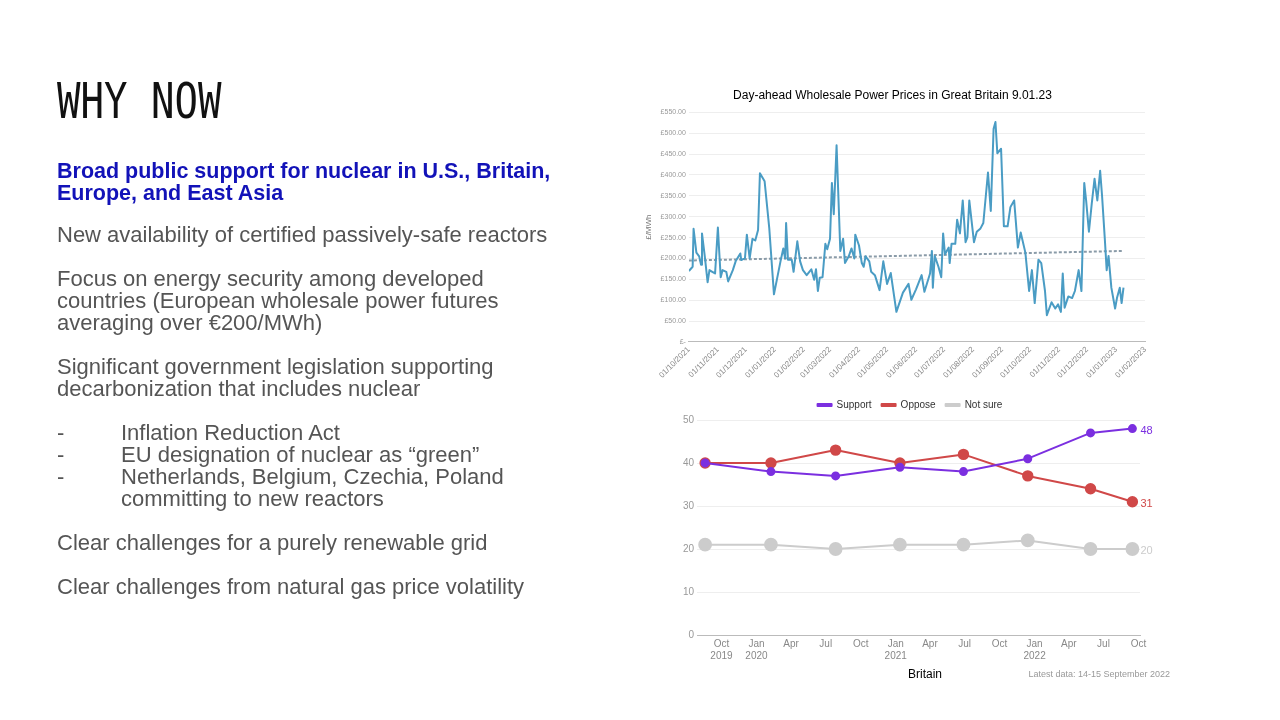  What do you see at coordinates (689, 591) in the screenshot?
I see `y-tick-label: 10` at bounding box center [689, 591].